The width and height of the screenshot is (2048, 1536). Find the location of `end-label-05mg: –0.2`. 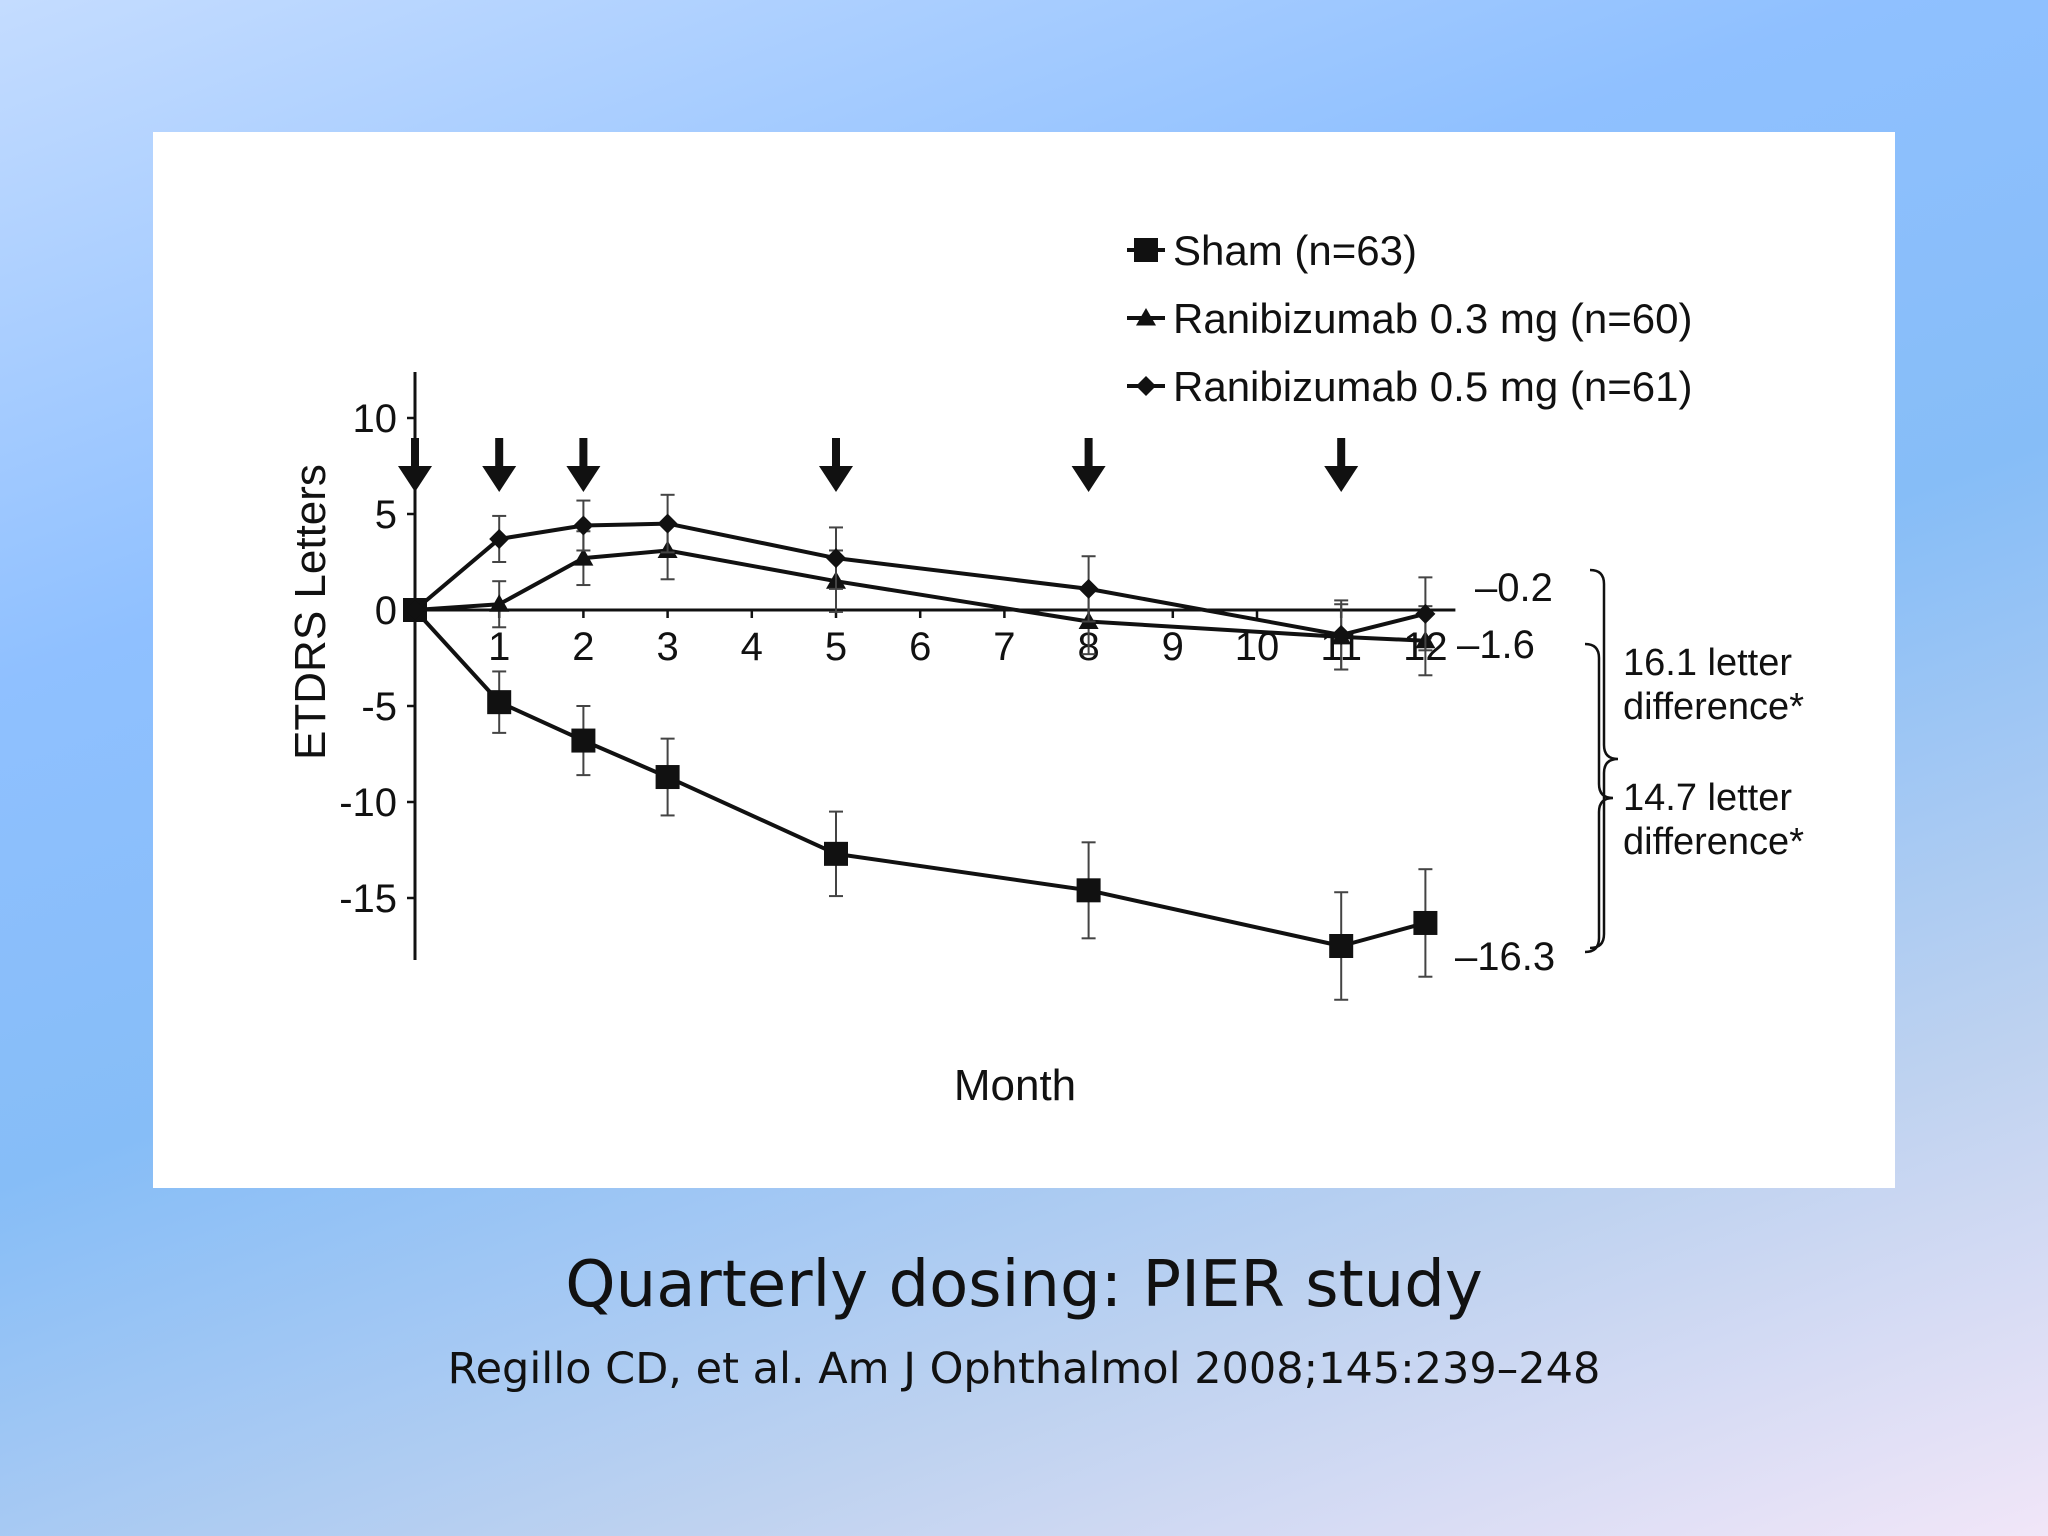

end-label-05mg: –0.2 is located at coordinates (1514, 588).